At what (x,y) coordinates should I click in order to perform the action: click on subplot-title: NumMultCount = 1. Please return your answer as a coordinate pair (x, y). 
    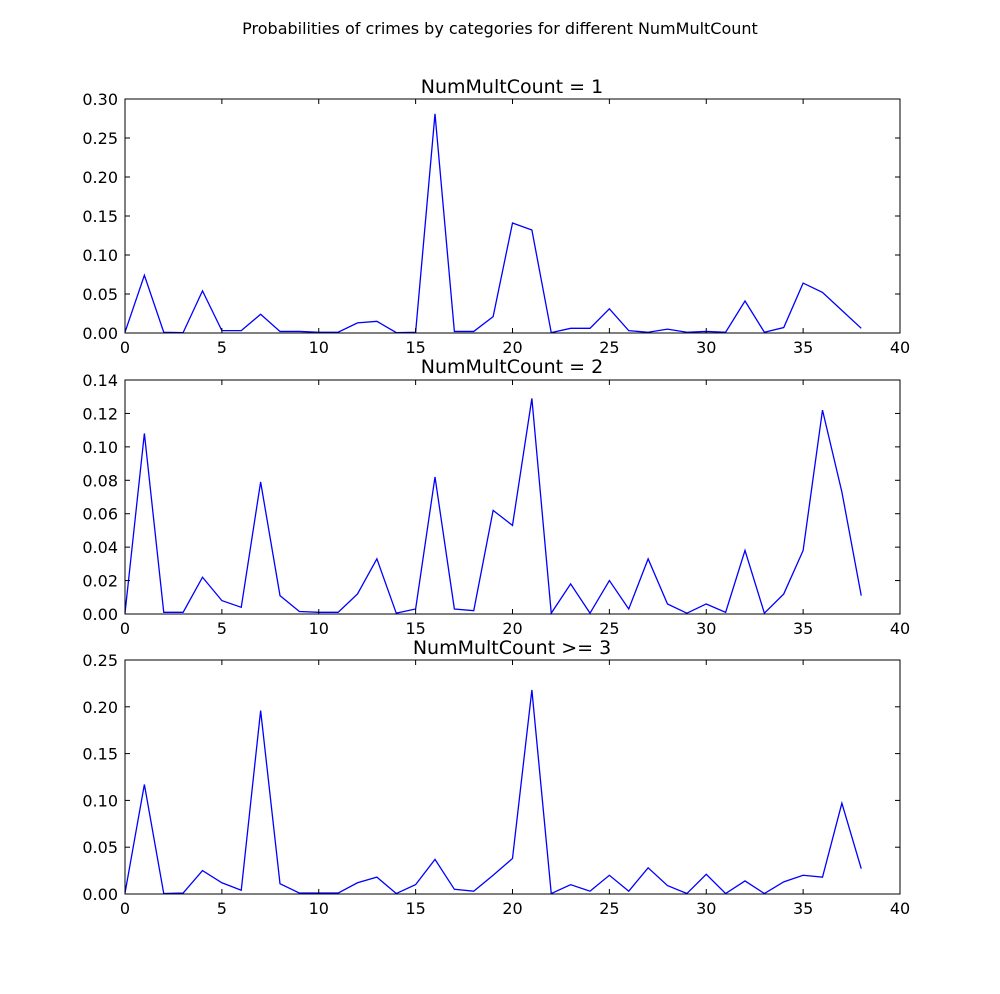
    Looking at the image, I should click on (512, 87).